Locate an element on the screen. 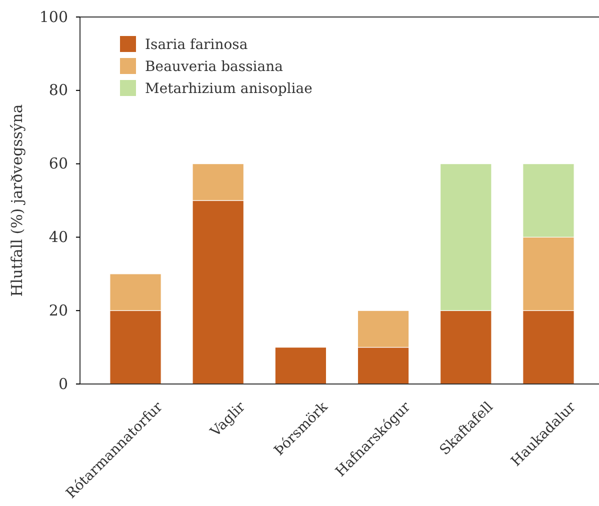 The width and height of the screenshot is (599, 506). bar is located at coordinates (300, 365).